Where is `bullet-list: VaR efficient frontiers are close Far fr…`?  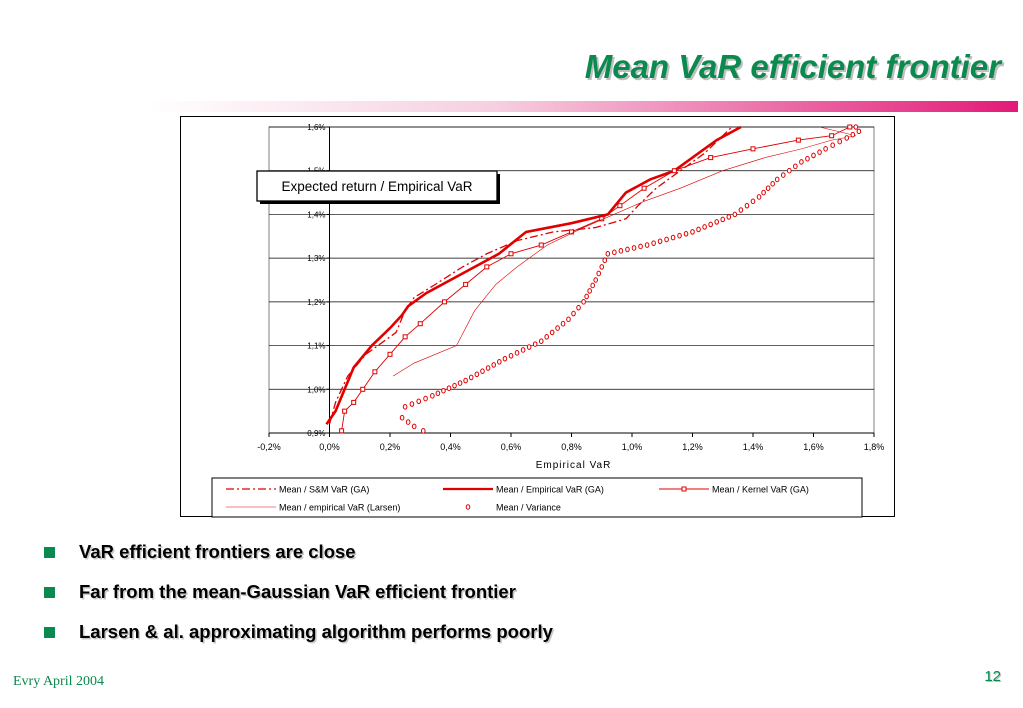 bullet-list: VaR efficient frontiers are close Far fr… is located at coordinates (298, 592).